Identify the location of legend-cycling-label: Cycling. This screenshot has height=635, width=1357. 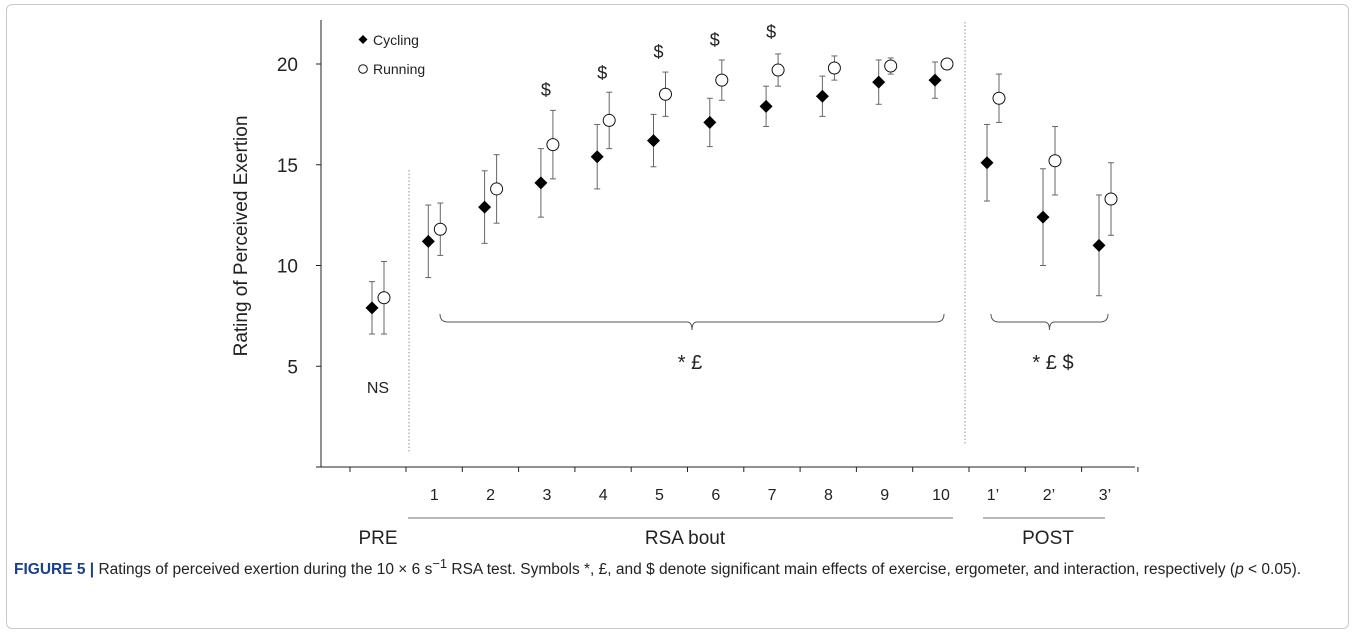
(396, 40).